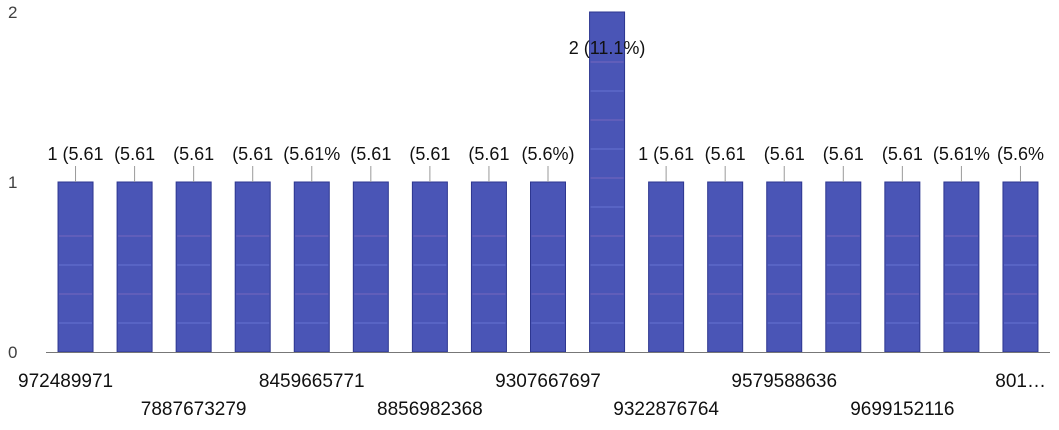 The width and height of the screenshot is (1059, 430). I want to click on y-tick-label-1: 1, so click(12, 182).